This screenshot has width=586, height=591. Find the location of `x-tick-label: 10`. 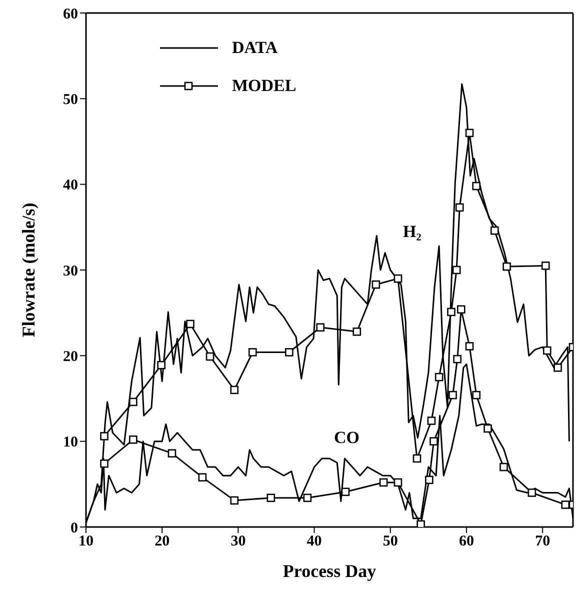

x-tick-label: 10 is located at coordinates (86, 542).